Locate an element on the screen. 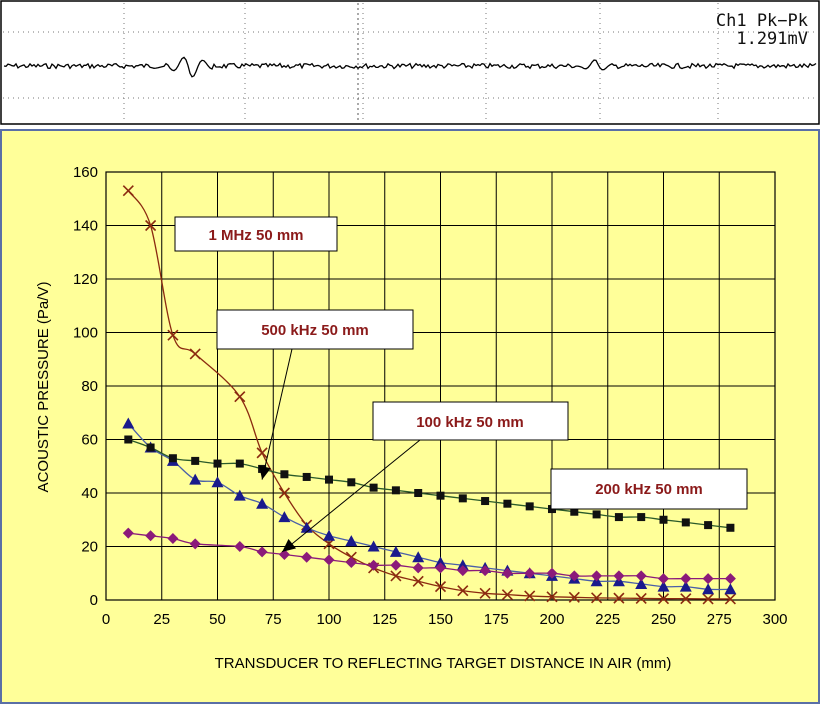 This screenshot has width=820, height=704. y-tick-label-4: 80 is located at coordinates (89, 386).